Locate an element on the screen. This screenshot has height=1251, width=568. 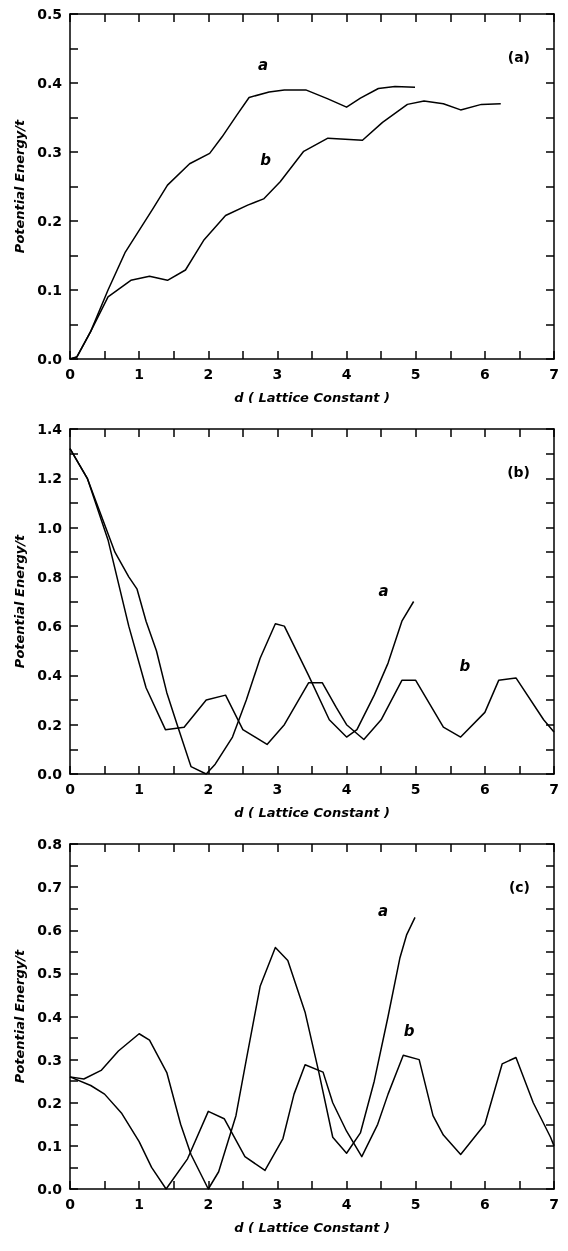
y-tick-label: 1.2 is located at coordinates (49, 478).